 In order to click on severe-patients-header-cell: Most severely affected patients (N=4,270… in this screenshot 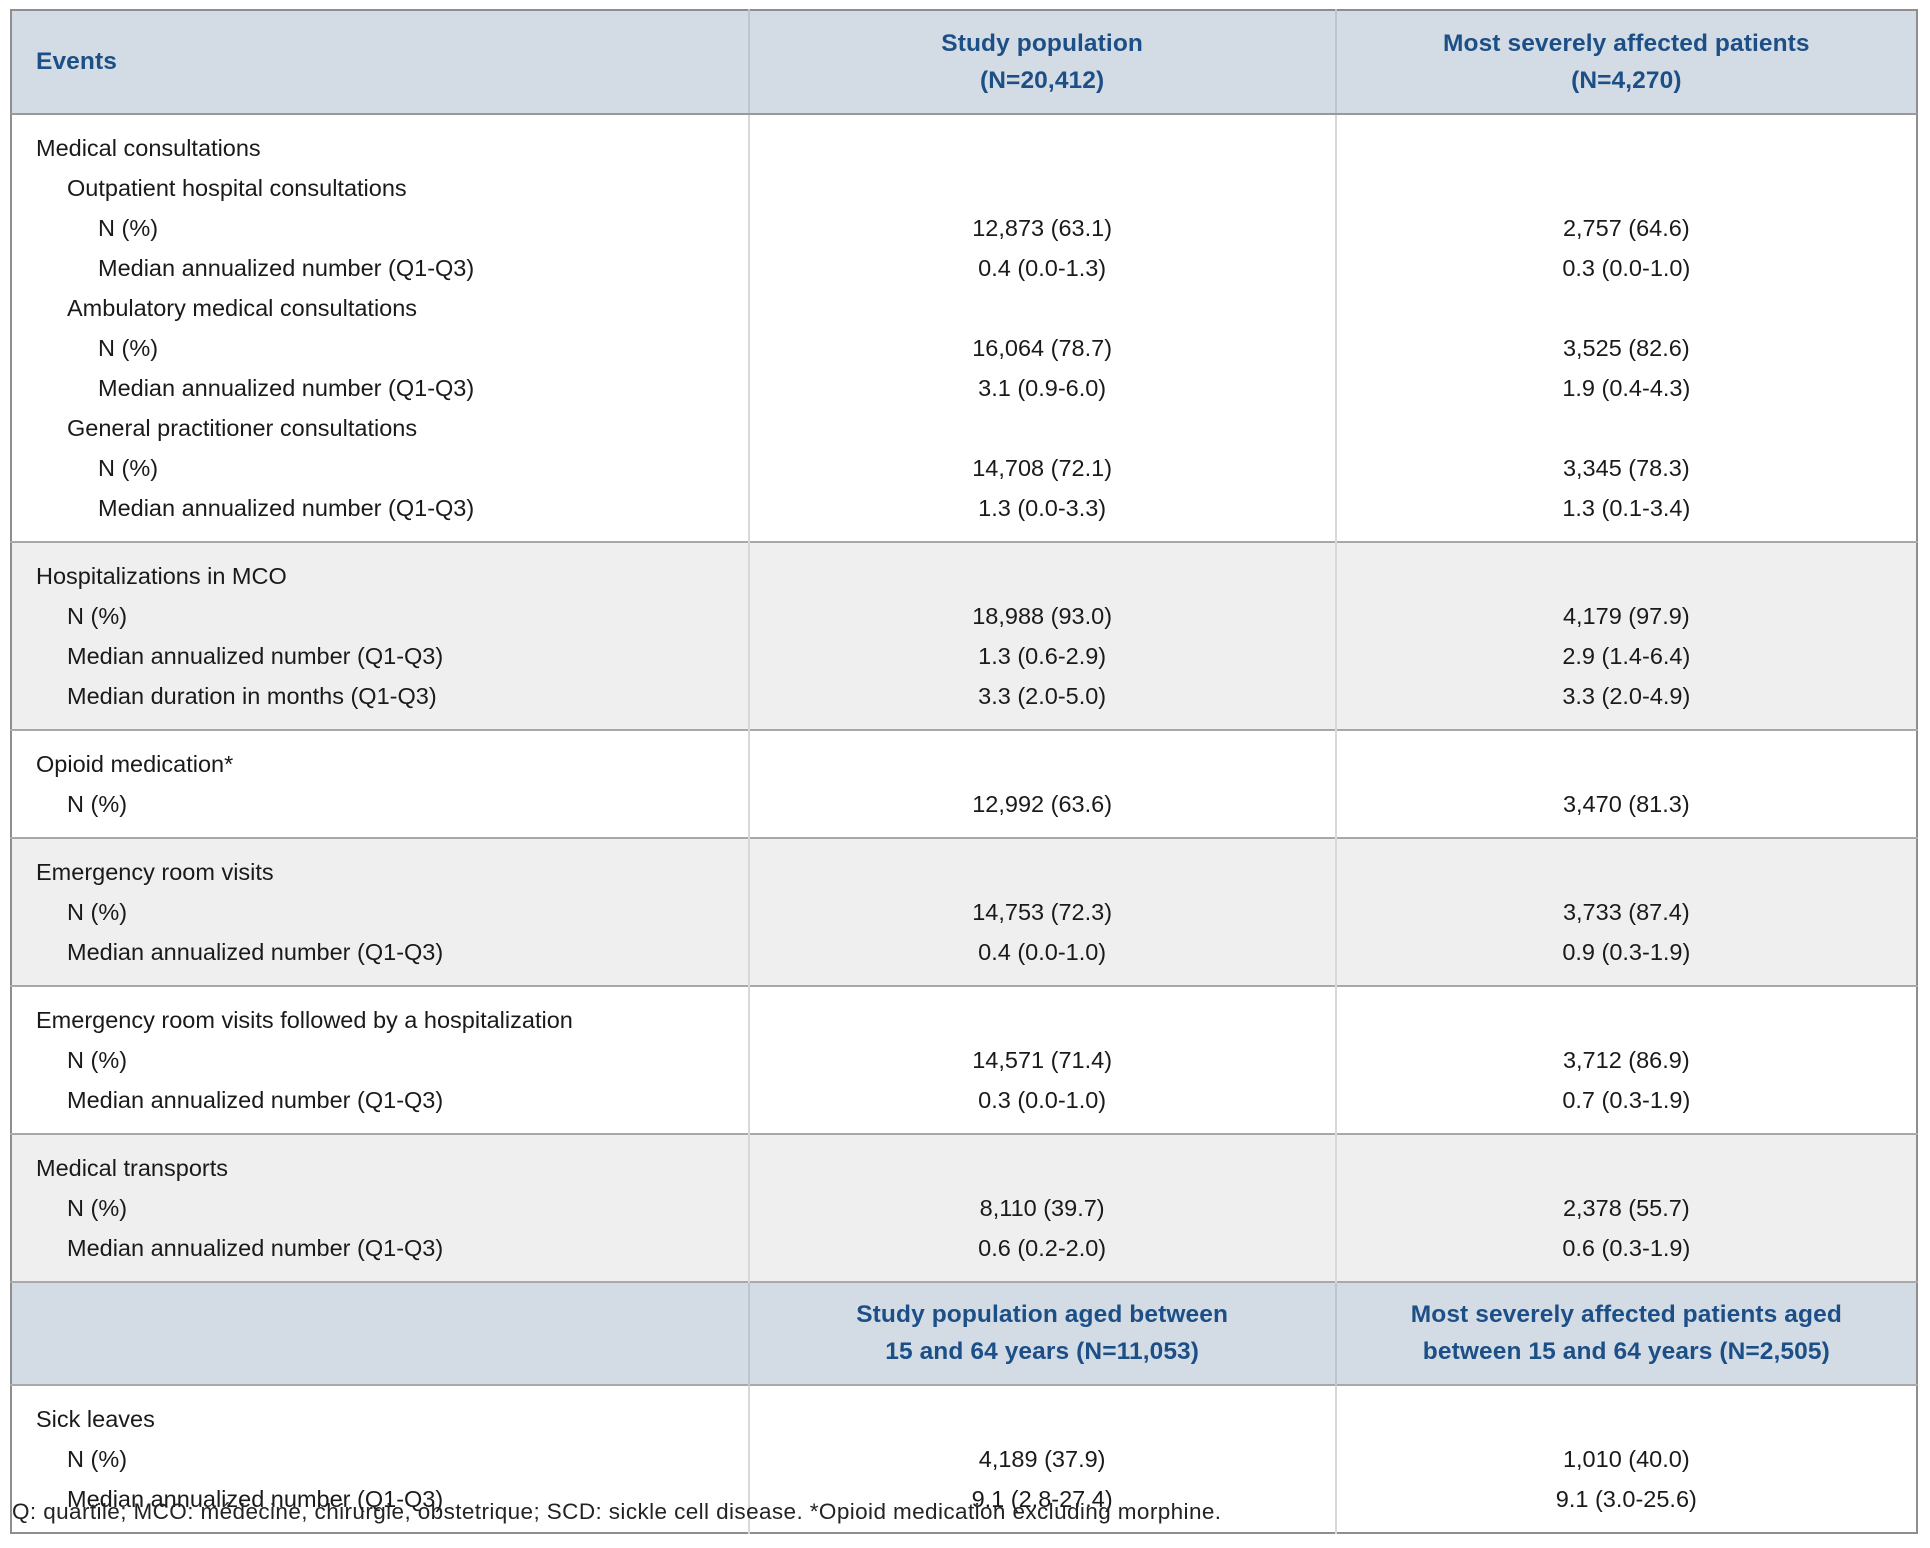, I will do `click(1625, 62)`.